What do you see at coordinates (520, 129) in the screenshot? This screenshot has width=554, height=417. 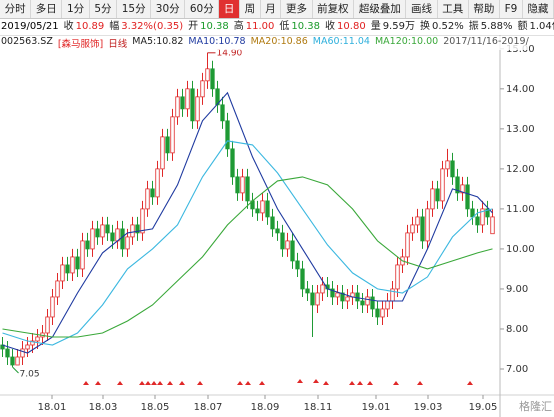 I see `y-tick-label: 13.00` at bounding box center [520, 129].